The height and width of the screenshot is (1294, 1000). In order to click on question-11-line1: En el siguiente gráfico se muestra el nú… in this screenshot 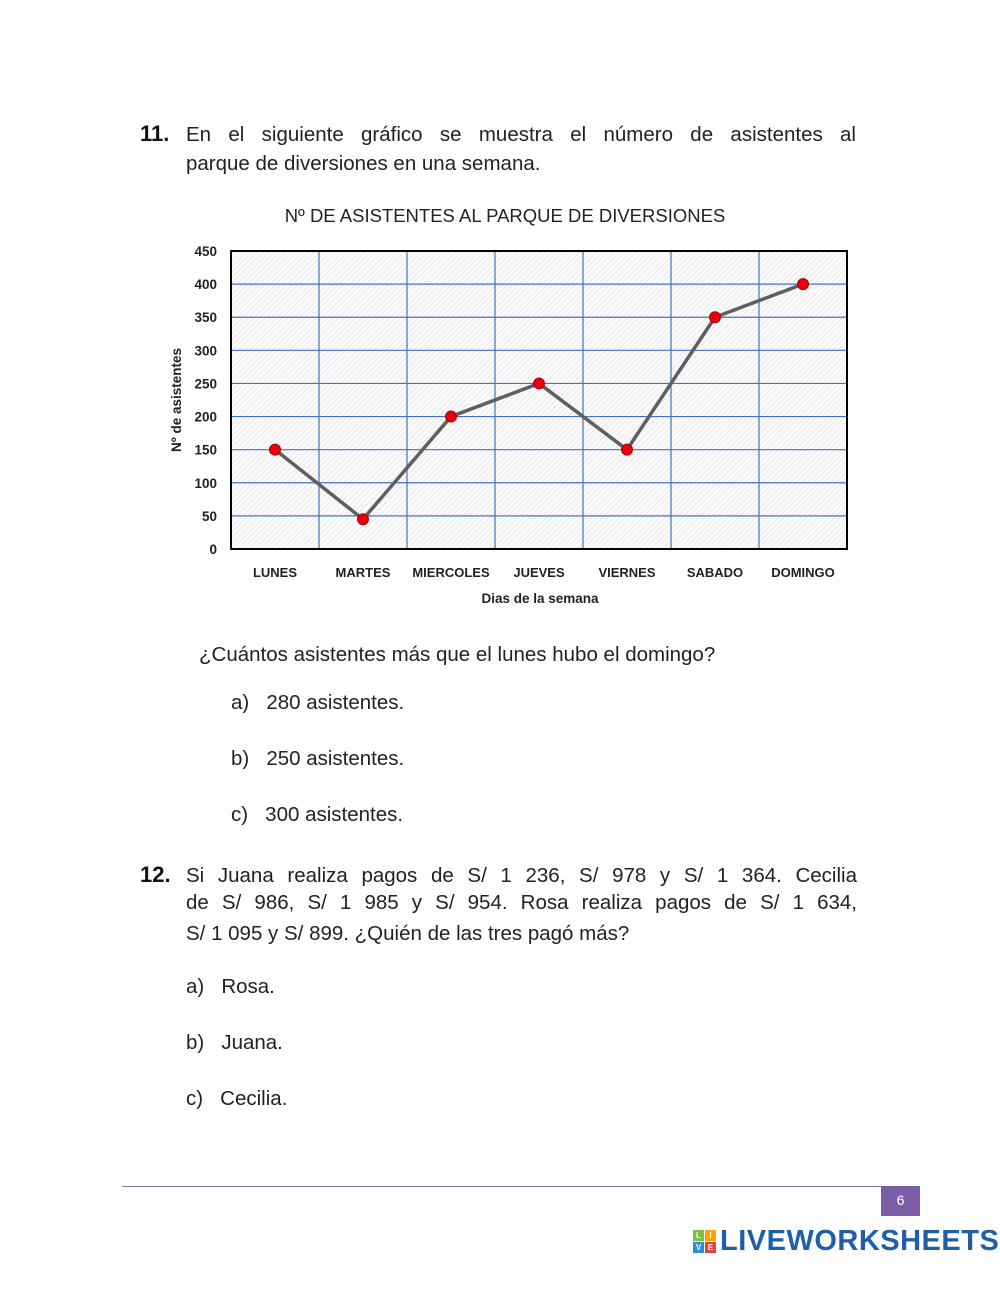, I will do `click(521, 134)`.